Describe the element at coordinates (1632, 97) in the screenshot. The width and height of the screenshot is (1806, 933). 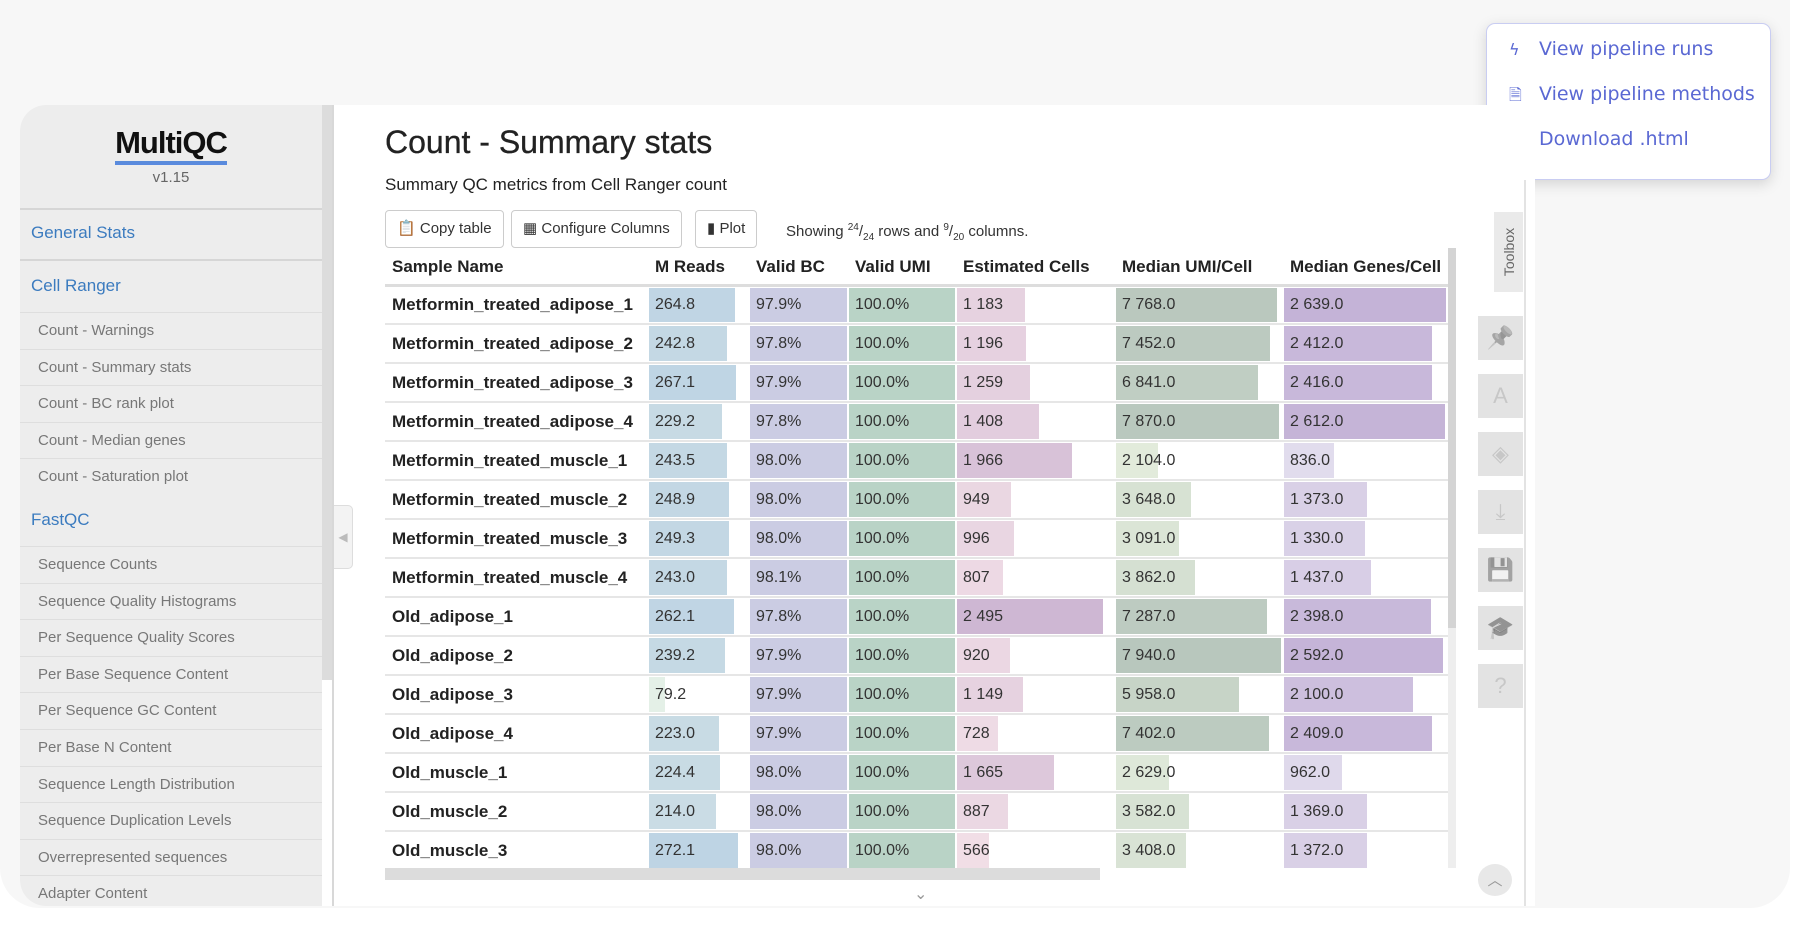
I see `menu-item-view-pipeline-methods: 🗎 View pipeline methods` at that location.